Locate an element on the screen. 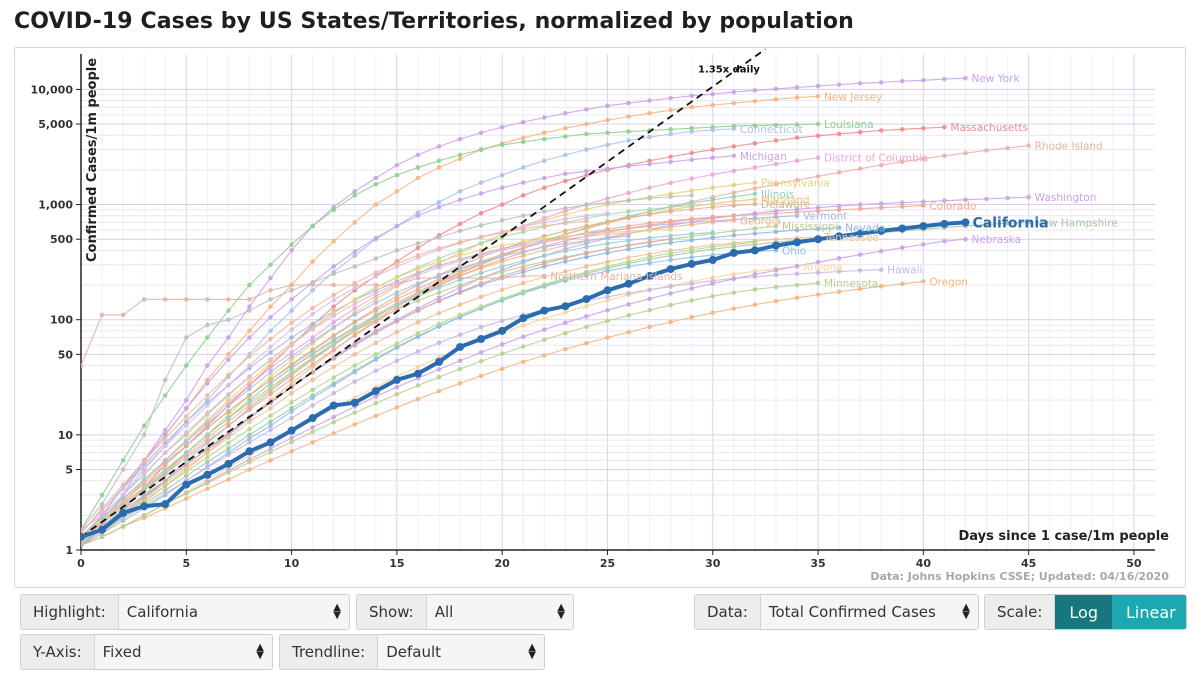 This screenshot has height=675, width=1200. yaxis-select: Fixed ▲ ▼ is located at coordinates (183, 652).